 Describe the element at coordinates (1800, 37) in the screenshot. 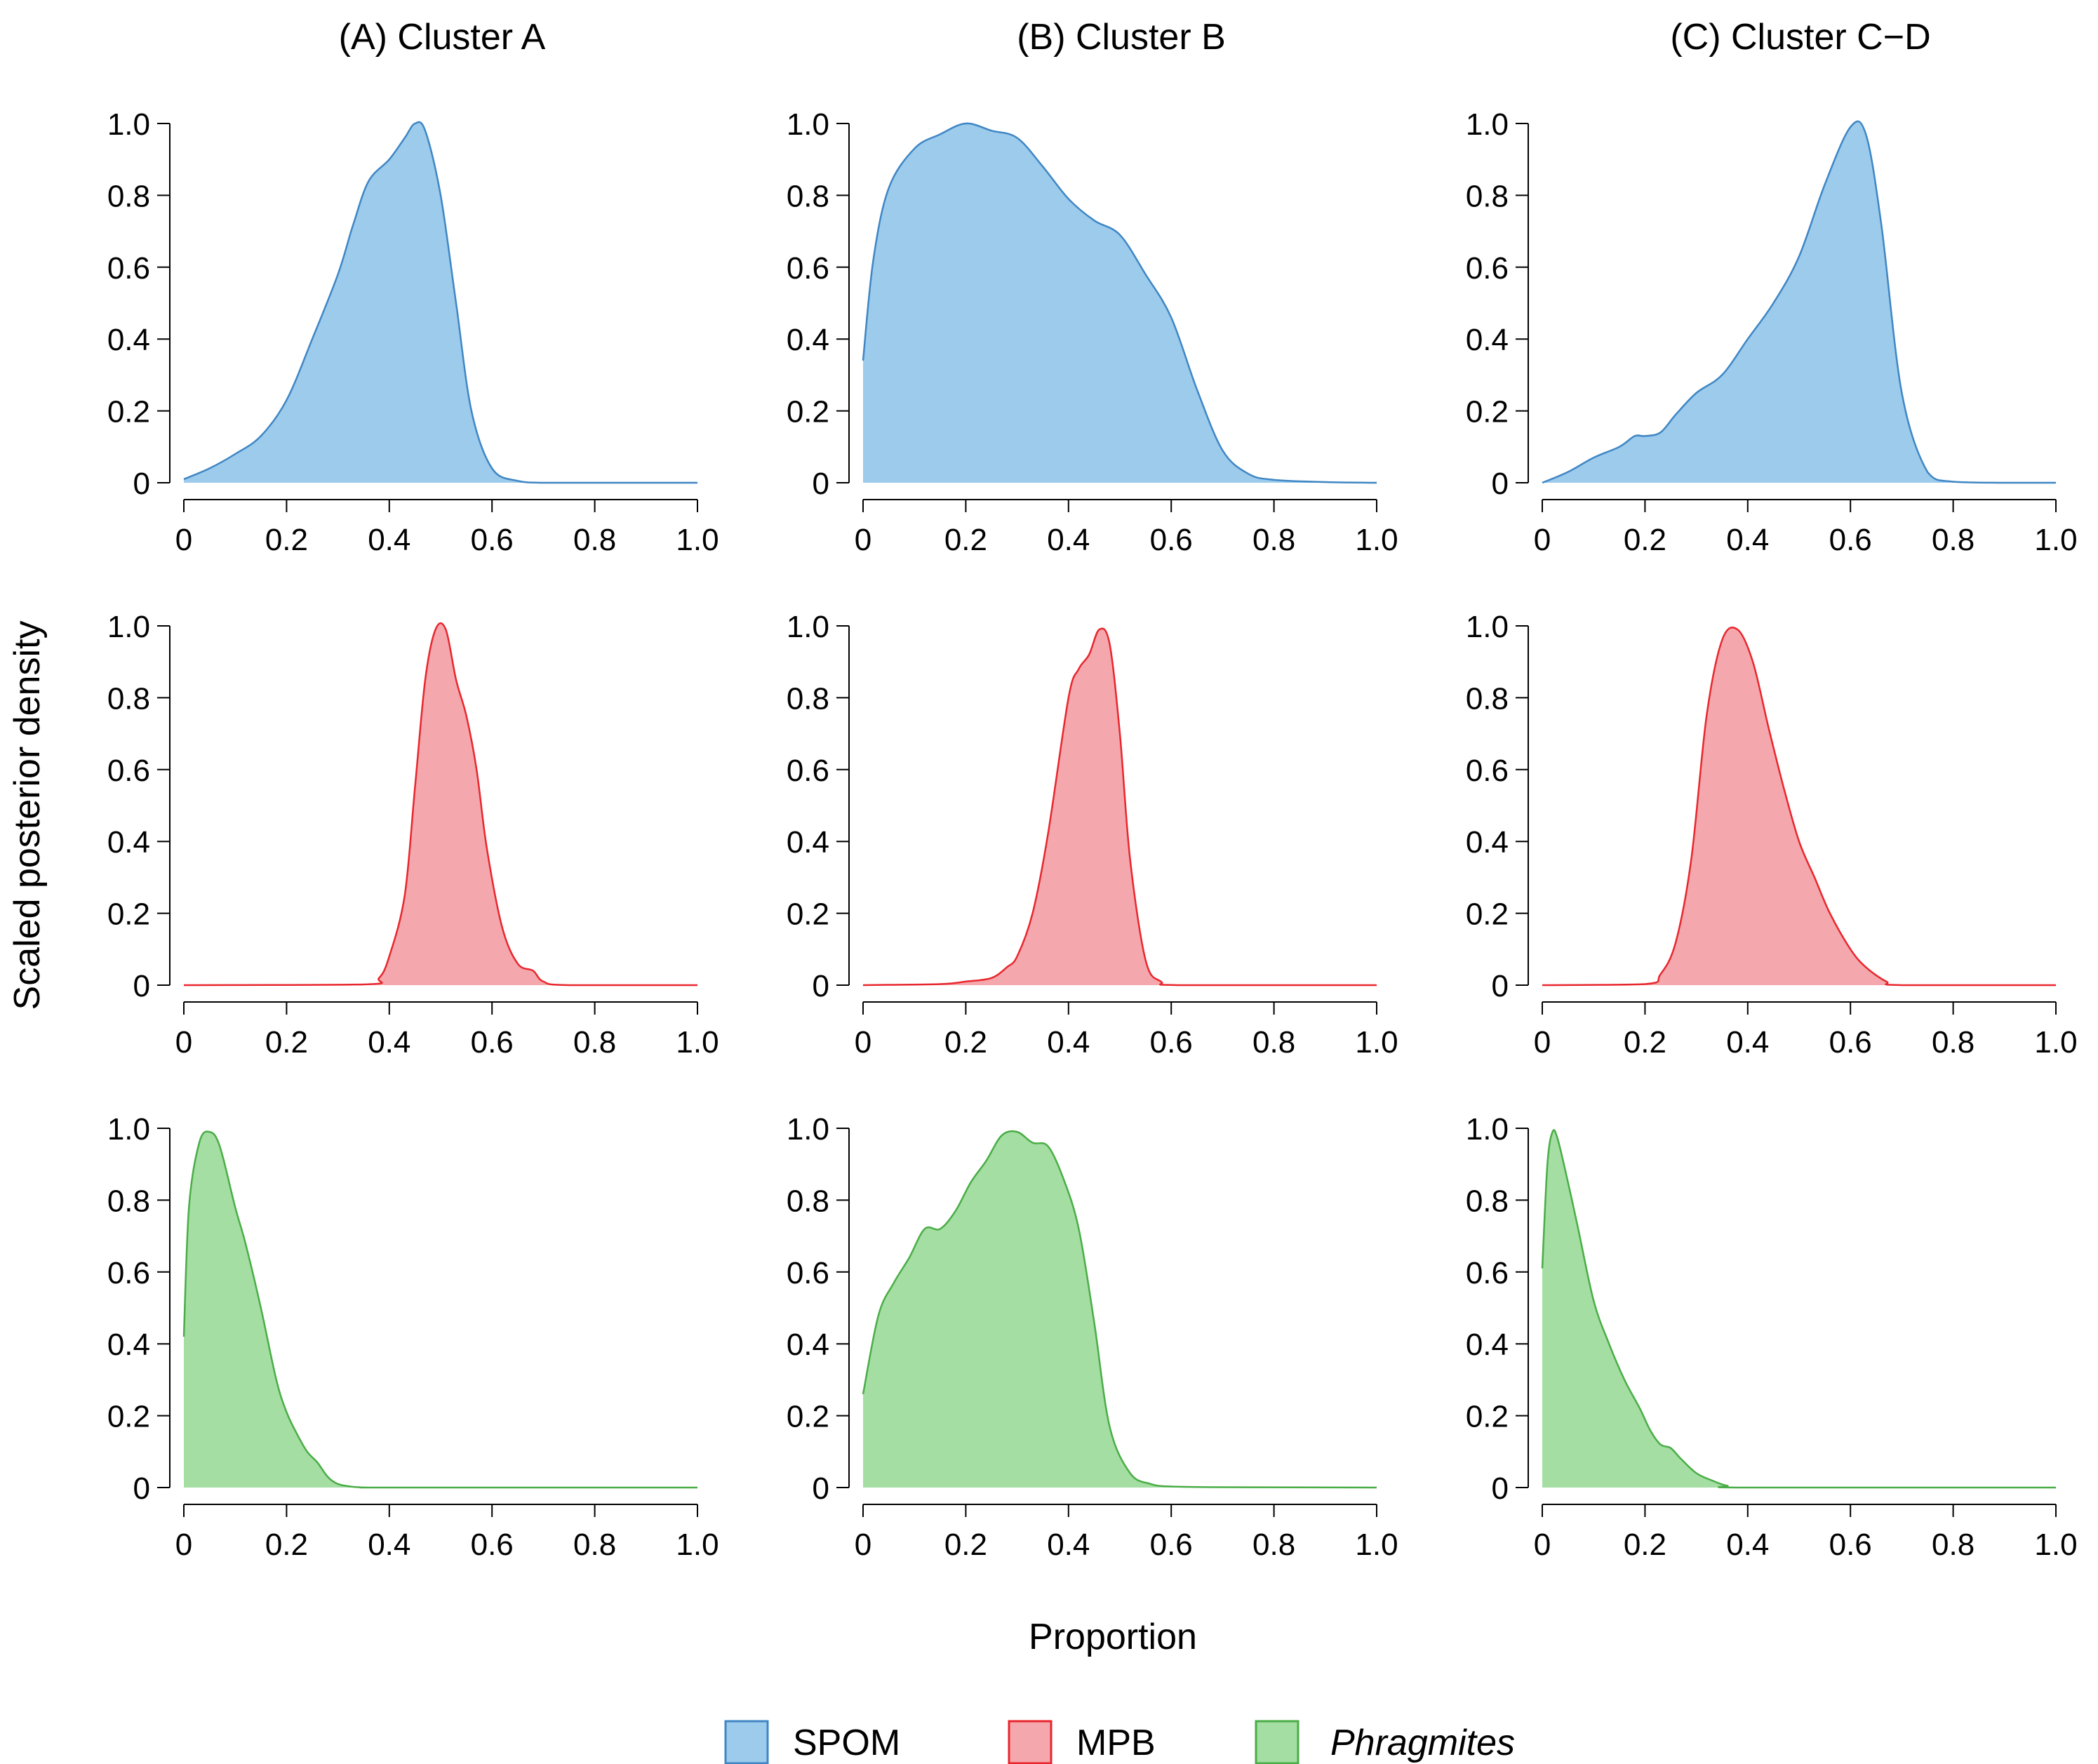

I see `column-title-c: (C) Cluster C−D` at that location.